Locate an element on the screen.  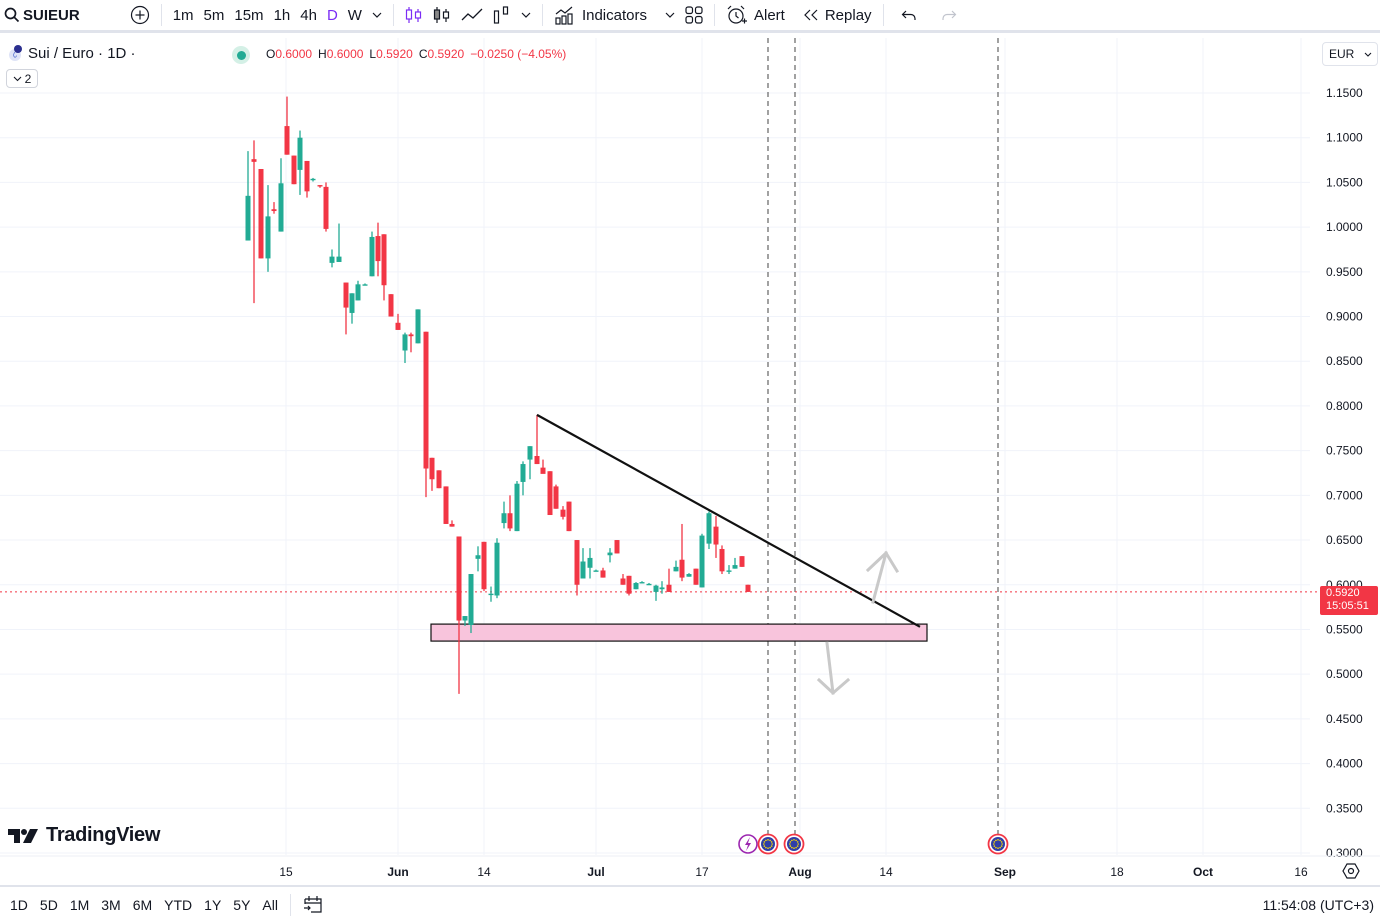
chart-type-candles-button is located at coordinates (414, 15).